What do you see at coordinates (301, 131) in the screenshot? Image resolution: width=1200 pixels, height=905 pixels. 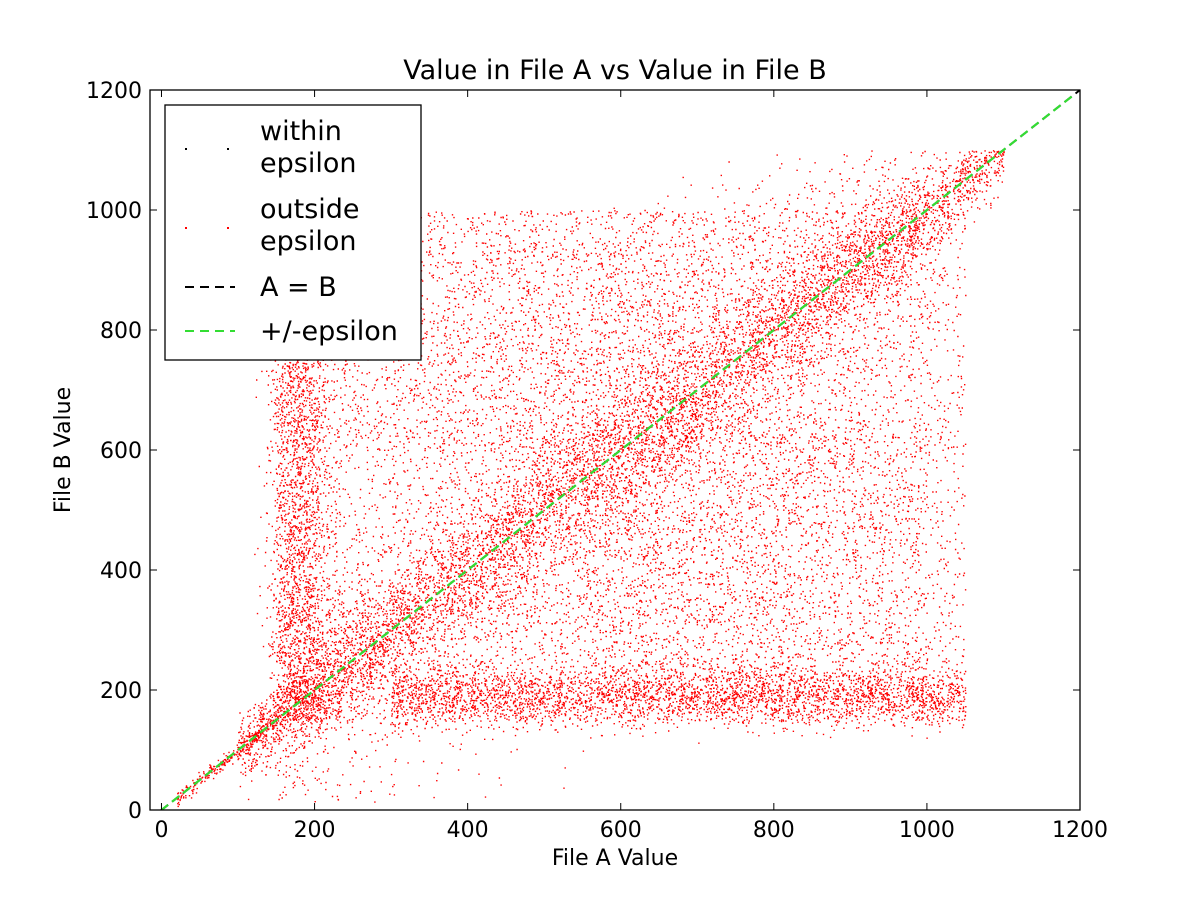 I see `legend-label: within` at bounding box center [301, 131].